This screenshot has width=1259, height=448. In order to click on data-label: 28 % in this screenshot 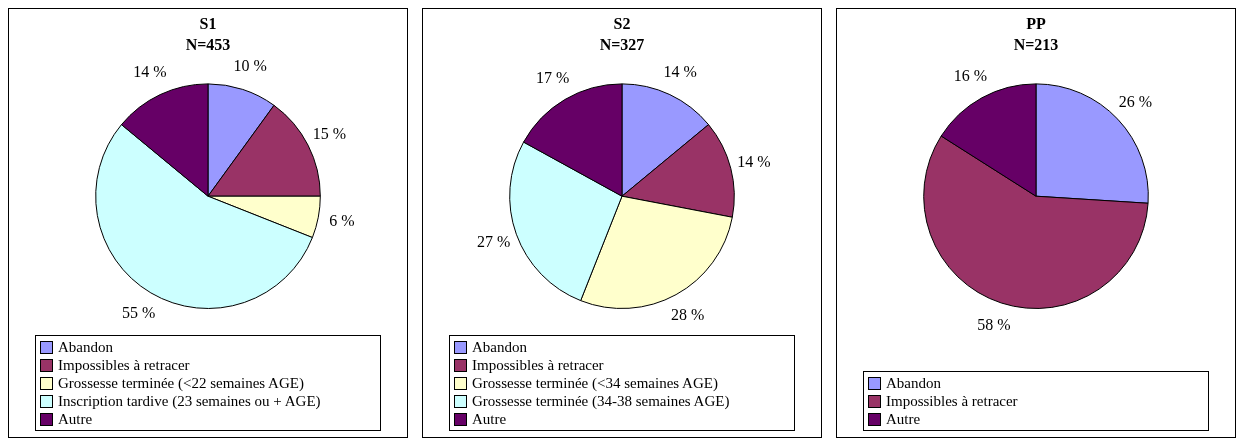, I will do `click(688, 314)`.